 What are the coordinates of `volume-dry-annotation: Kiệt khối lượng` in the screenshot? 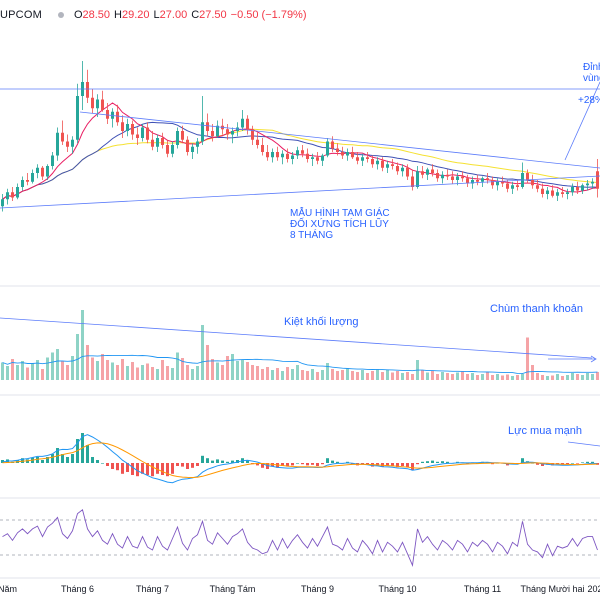 It's located at (321, 322).